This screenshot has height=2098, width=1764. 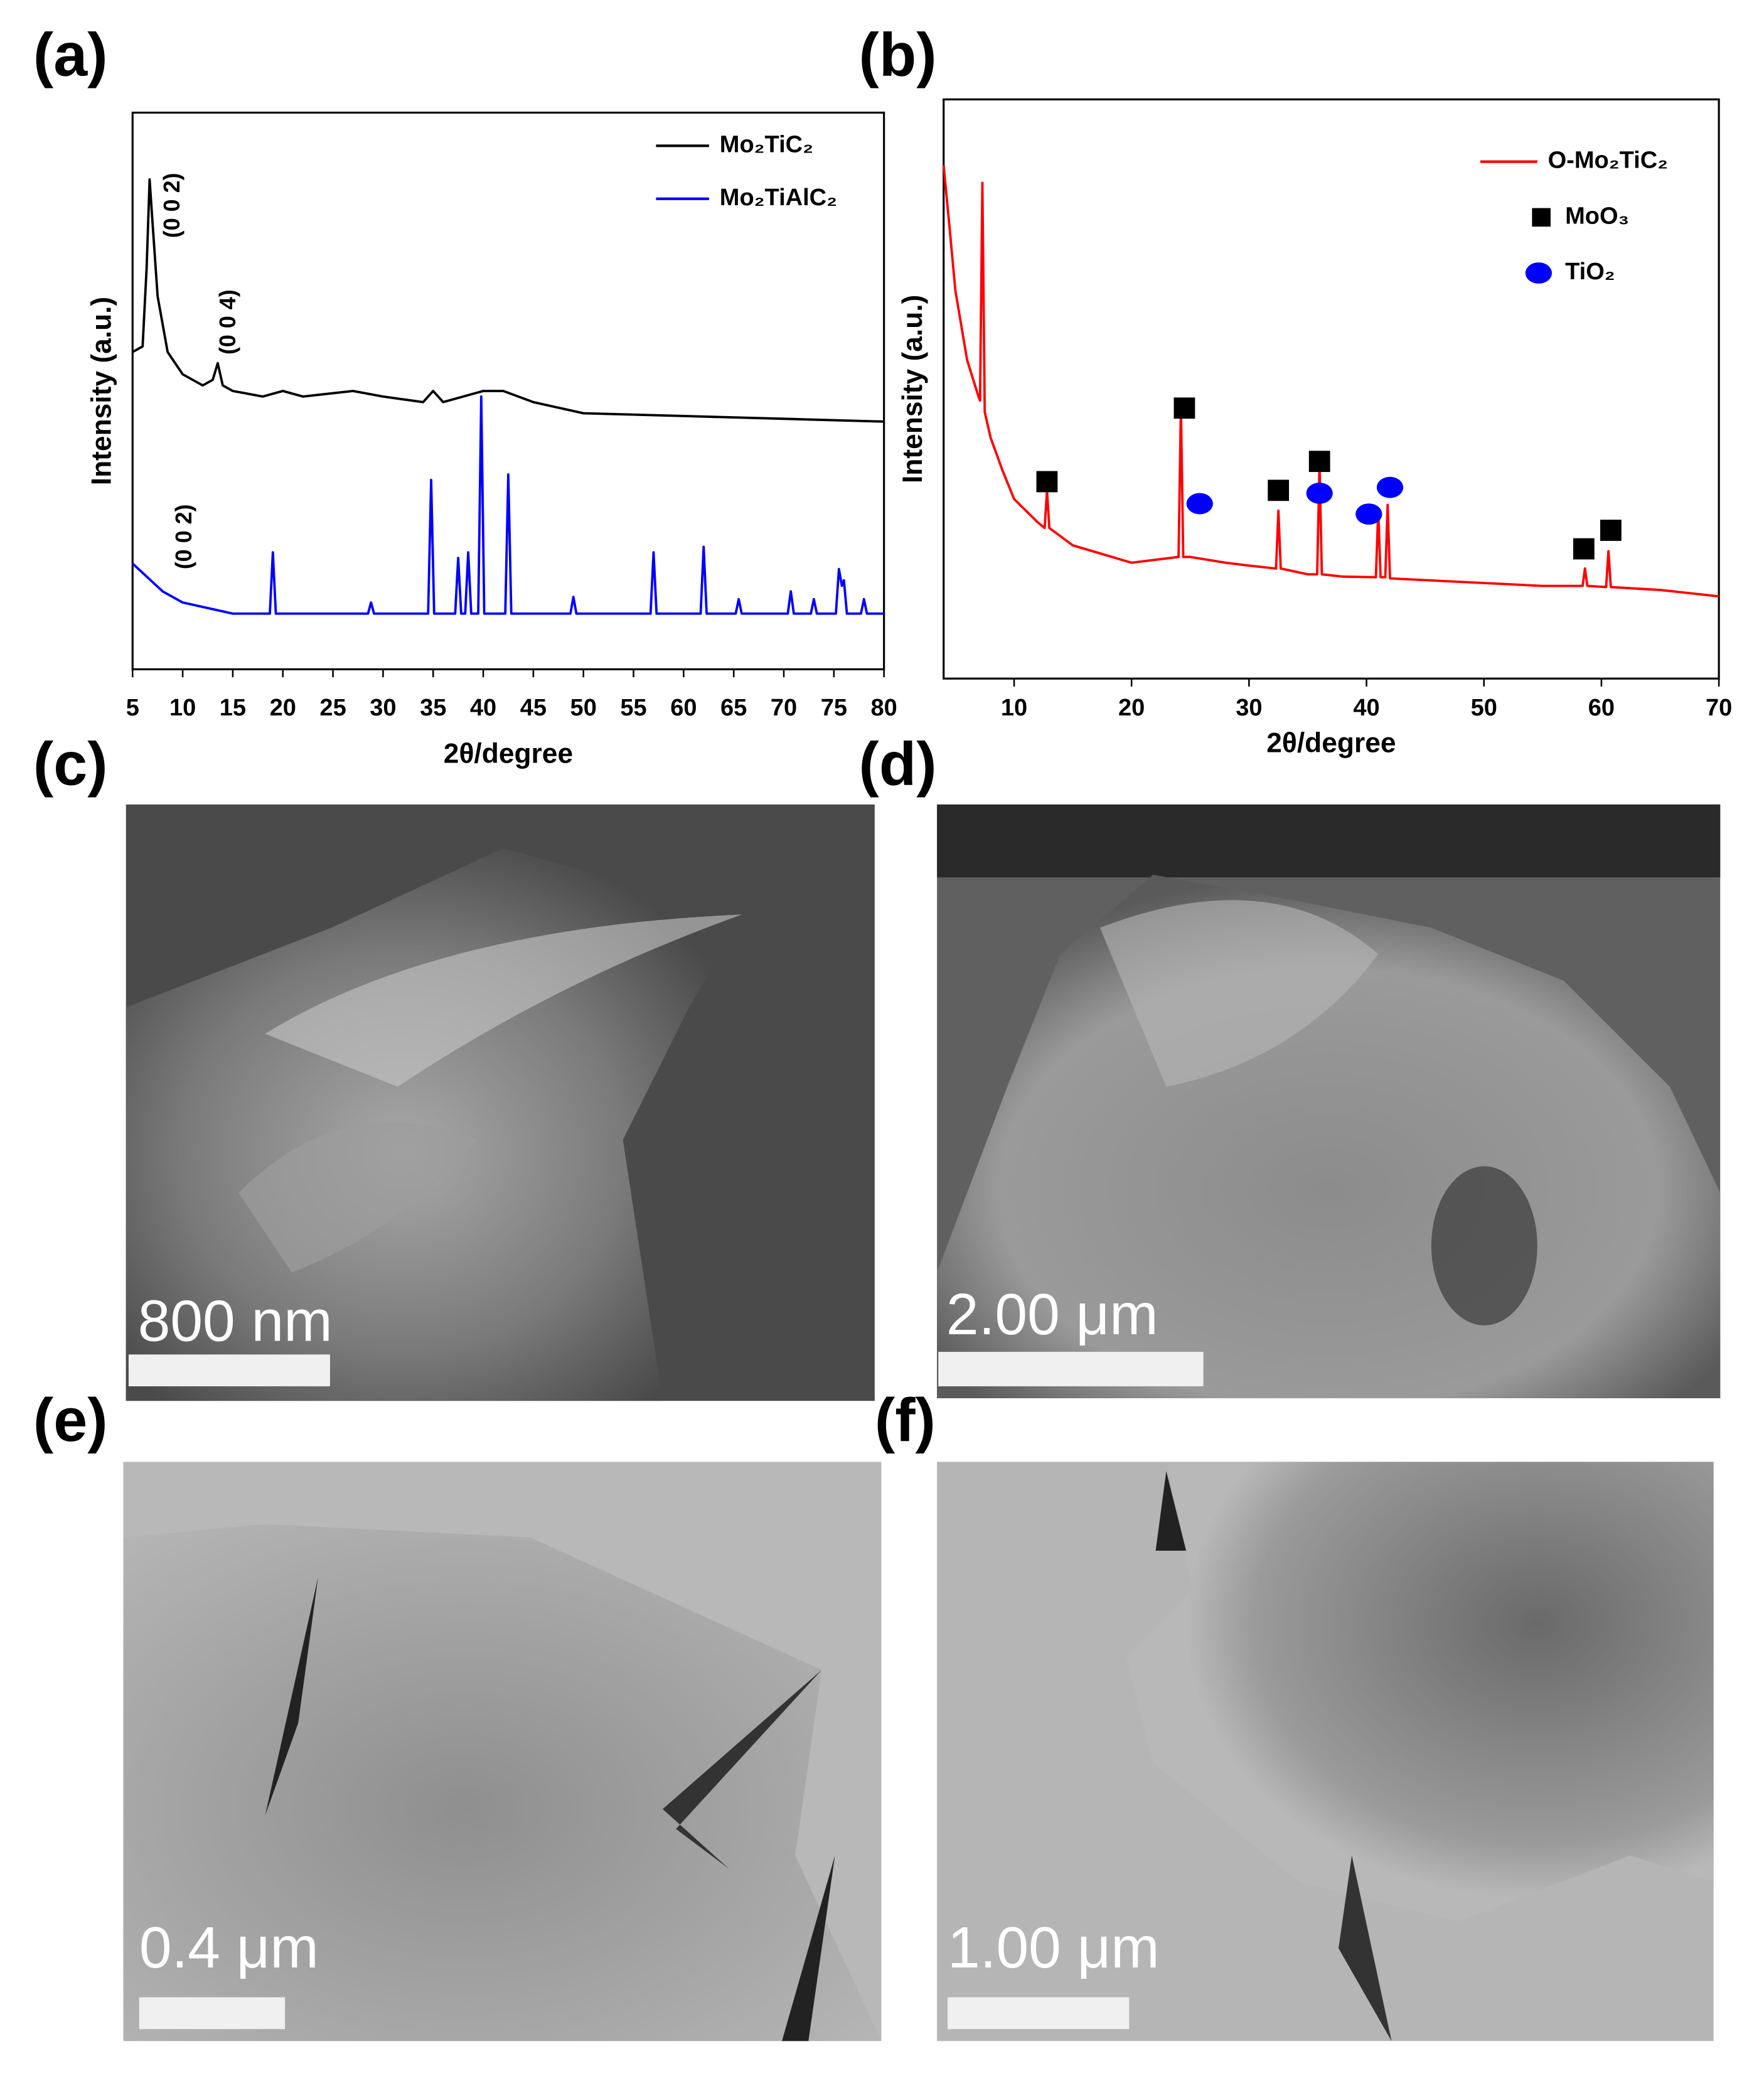 What do you see at coordinates (1325, 1752) in the screenshot?
I see `tem-image-f: 1.00 μm` at bounding box center [1325, 1752].